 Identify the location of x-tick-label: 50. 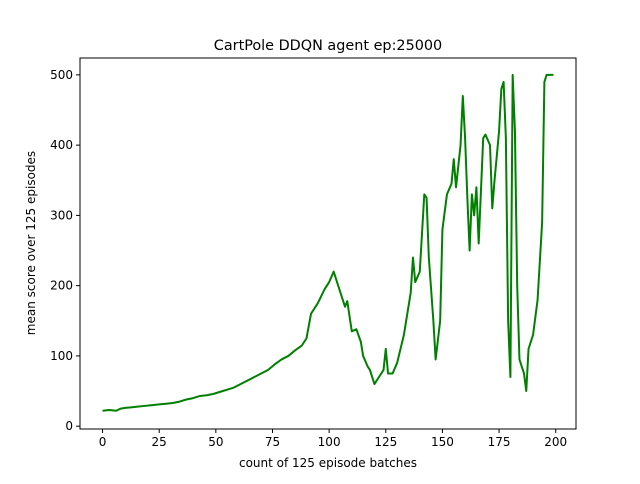
(215, 442).